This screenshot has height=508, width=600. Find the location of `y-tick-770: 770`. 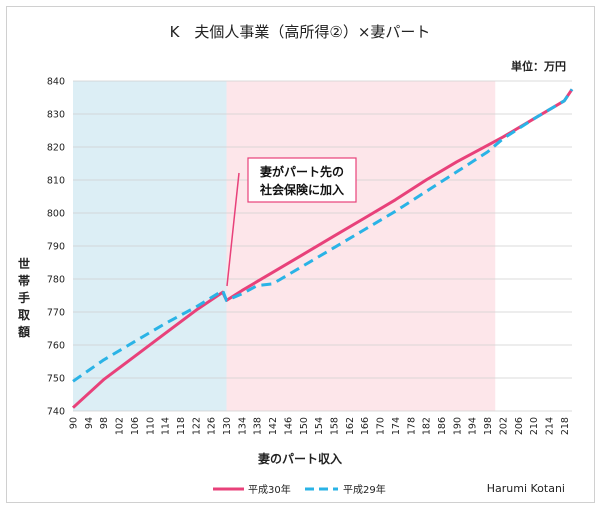

y-tick-770: 770 is located at coordinates (56, 313).